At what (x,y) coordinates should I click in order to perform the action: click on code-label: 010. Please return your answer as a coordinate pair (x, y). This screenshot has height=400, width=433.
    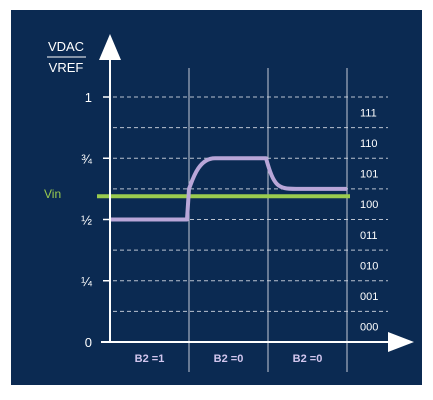
    Looking at the image, I should click on (369, 266).